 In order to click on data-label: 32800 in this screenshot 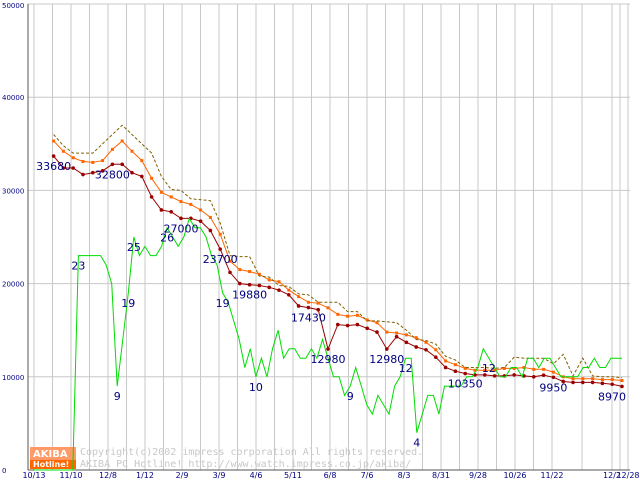, I will do `click(112, 174)`.